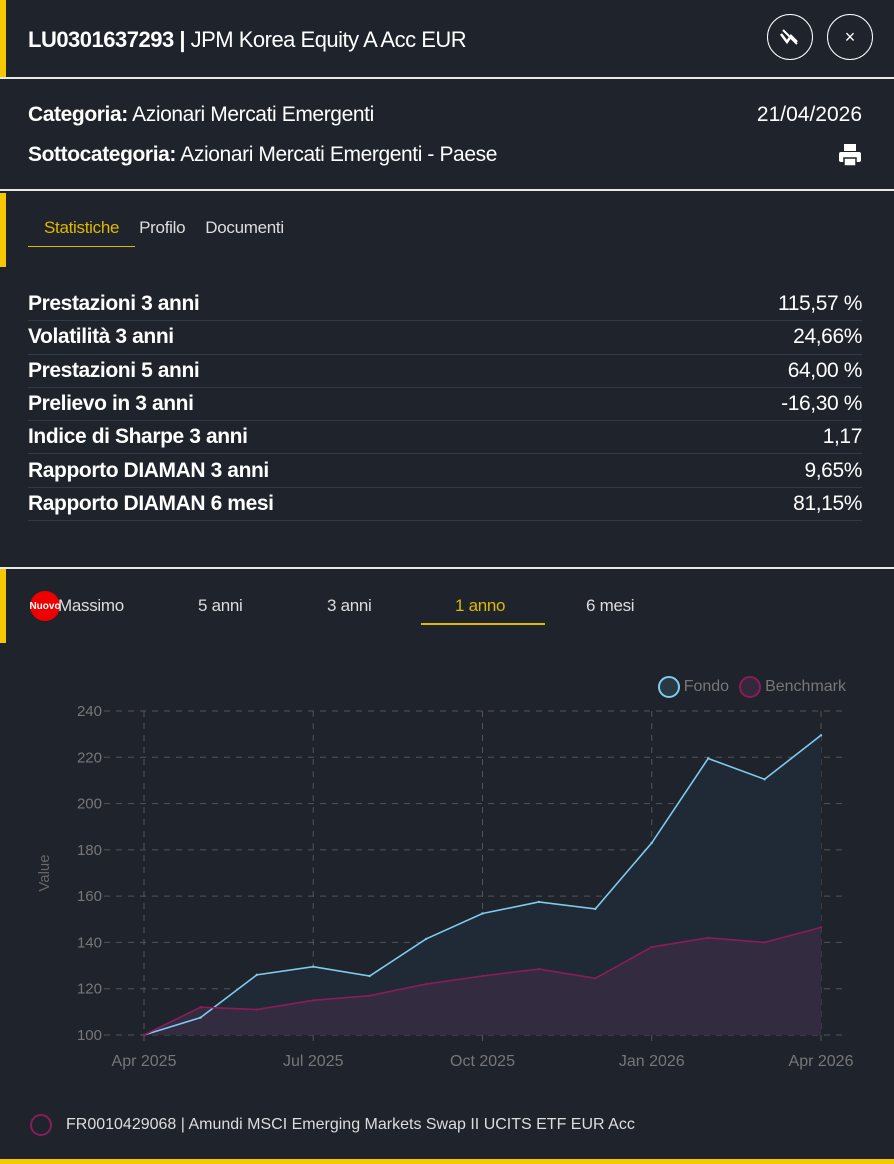 This screenshot has width=894, height=1164. What do you see at coordinates (162, 227) in the screenshot?
I see `tab-profilo: Profilo` at bounding box center [162, 227].